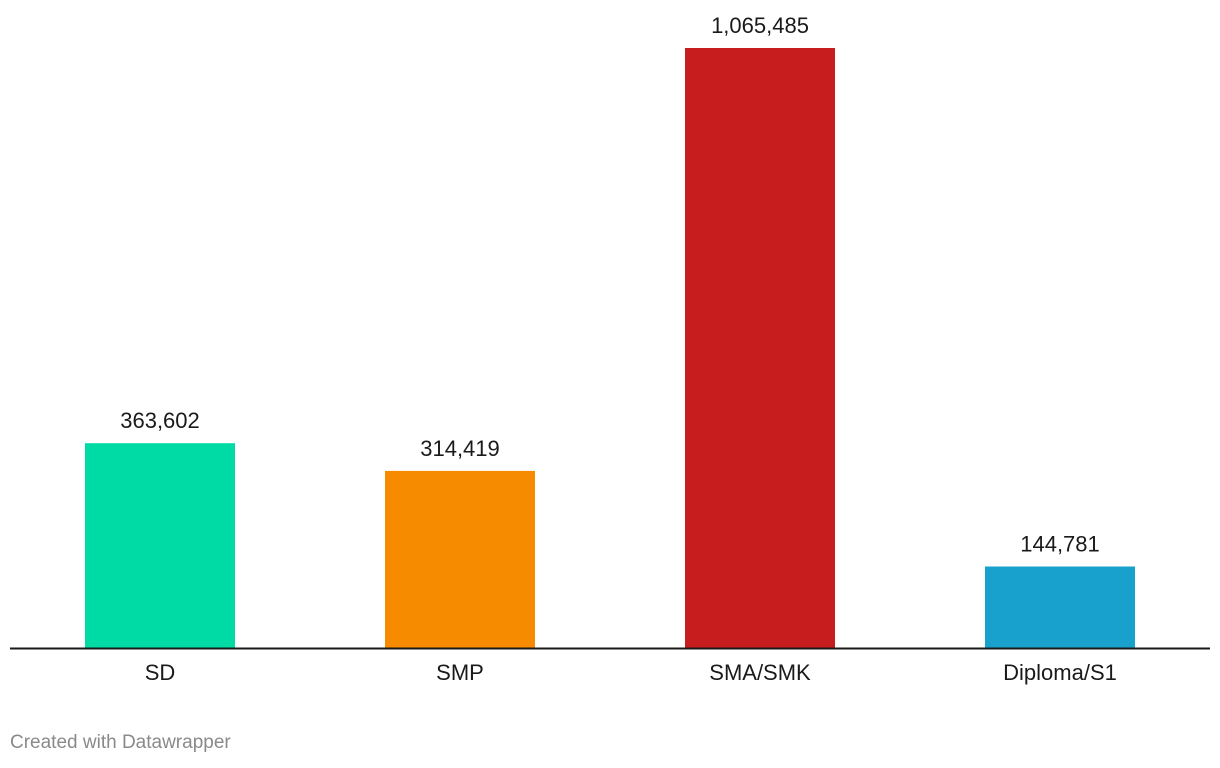  What do you see at coordinates (760, 25) in the screenshot?
I see `value-label: 1,065,485` at bounding box center [760, 25].